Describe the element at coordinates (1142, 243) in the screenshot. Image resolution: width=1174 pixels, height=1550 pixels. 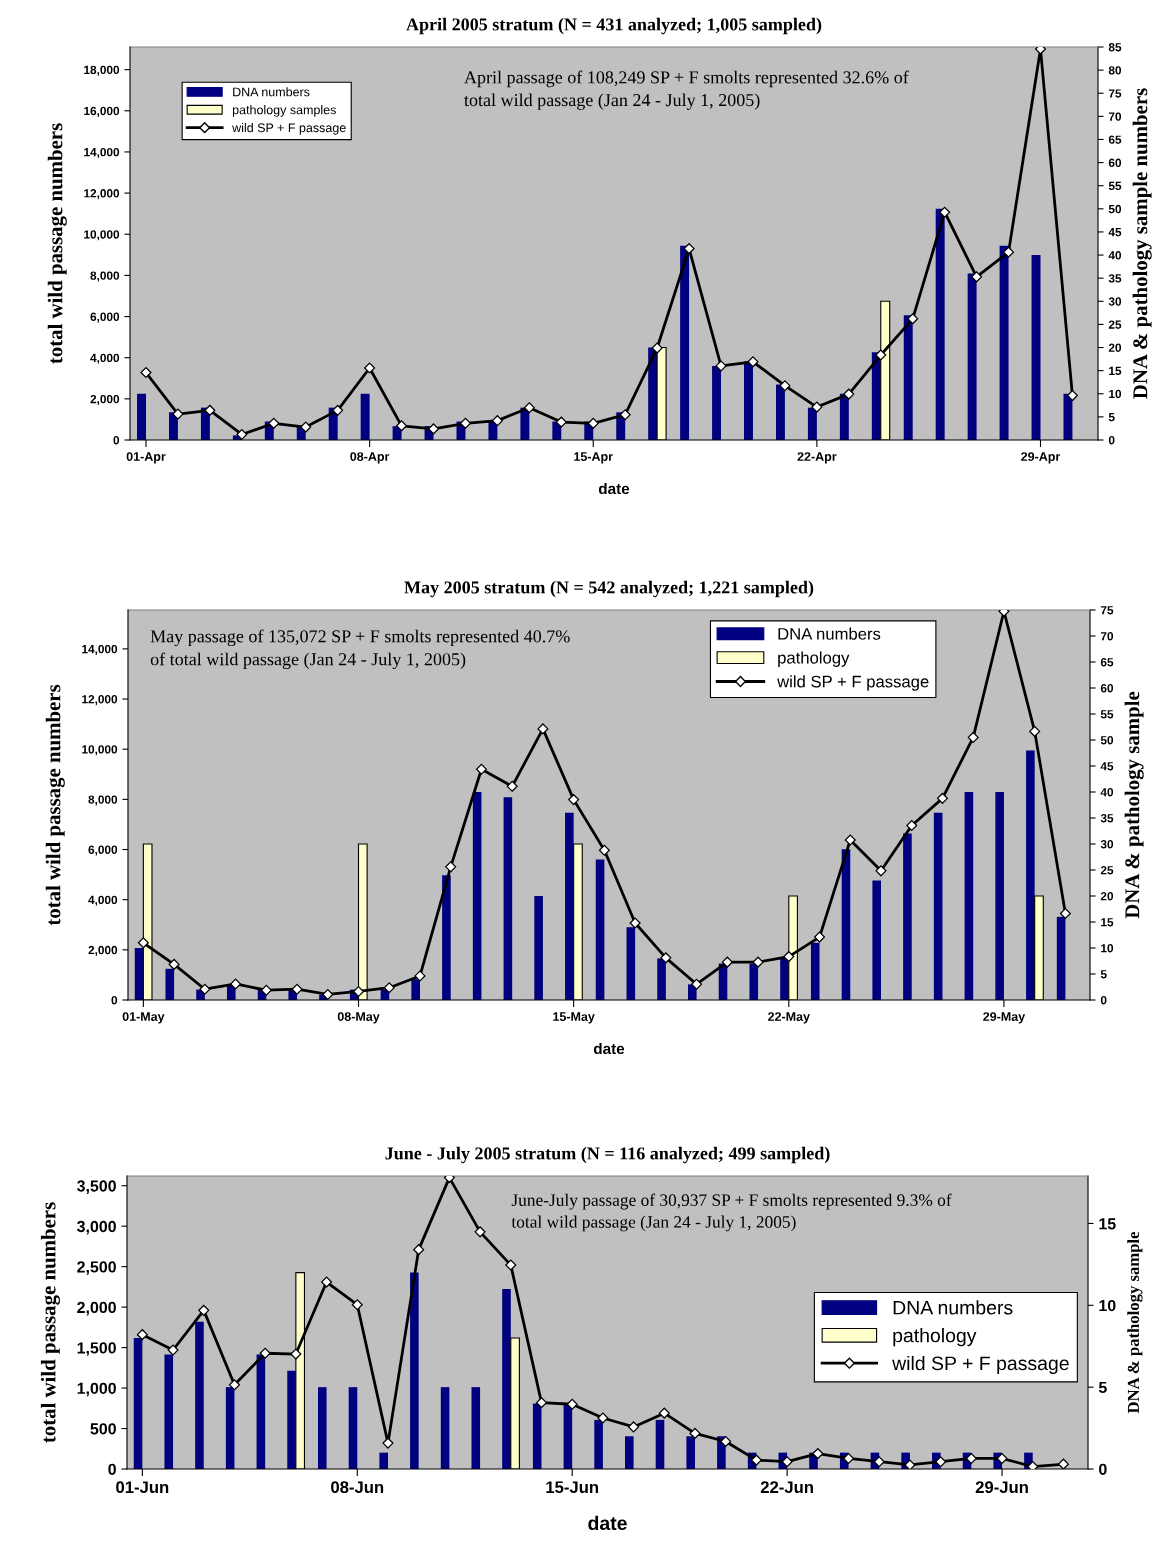
I see `y2-axis-title: DNA & pathology sample numbers` at that location.